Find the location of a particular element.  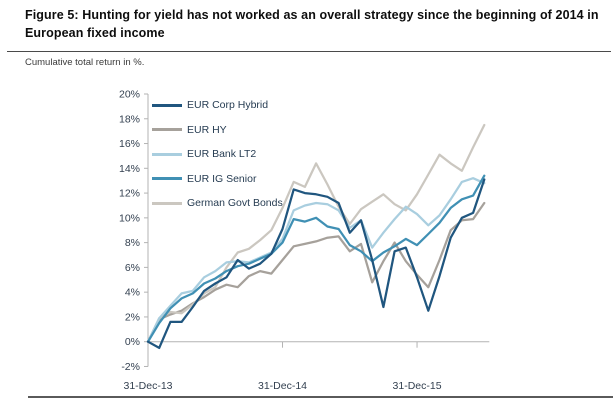

legend-item-eur-corp-hybrid: EUR Corp Hybrid is located at coordinates (217, 105).